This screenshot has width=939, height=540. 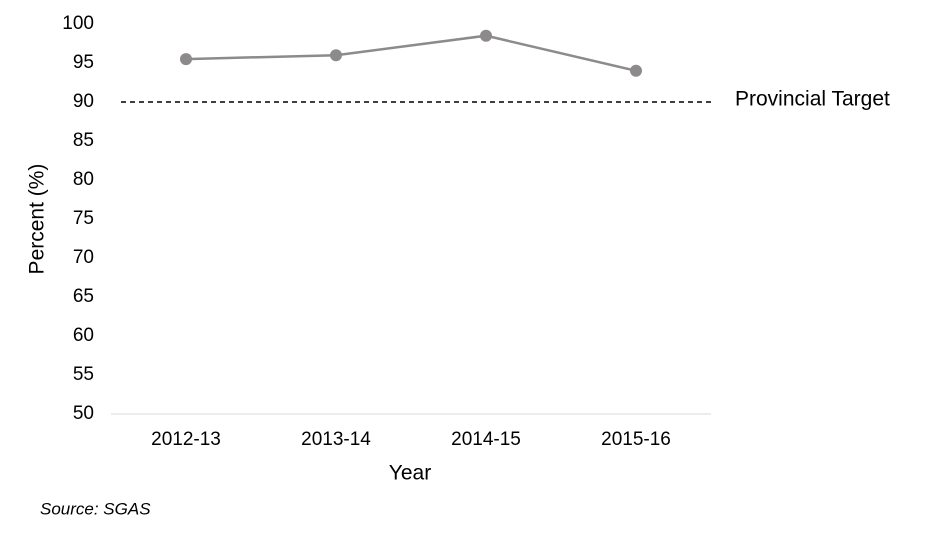 What do you see at coordinates (83, 296) in the screenshot?
I see `y-tick-label: 65` at bounding box center [83, 296].